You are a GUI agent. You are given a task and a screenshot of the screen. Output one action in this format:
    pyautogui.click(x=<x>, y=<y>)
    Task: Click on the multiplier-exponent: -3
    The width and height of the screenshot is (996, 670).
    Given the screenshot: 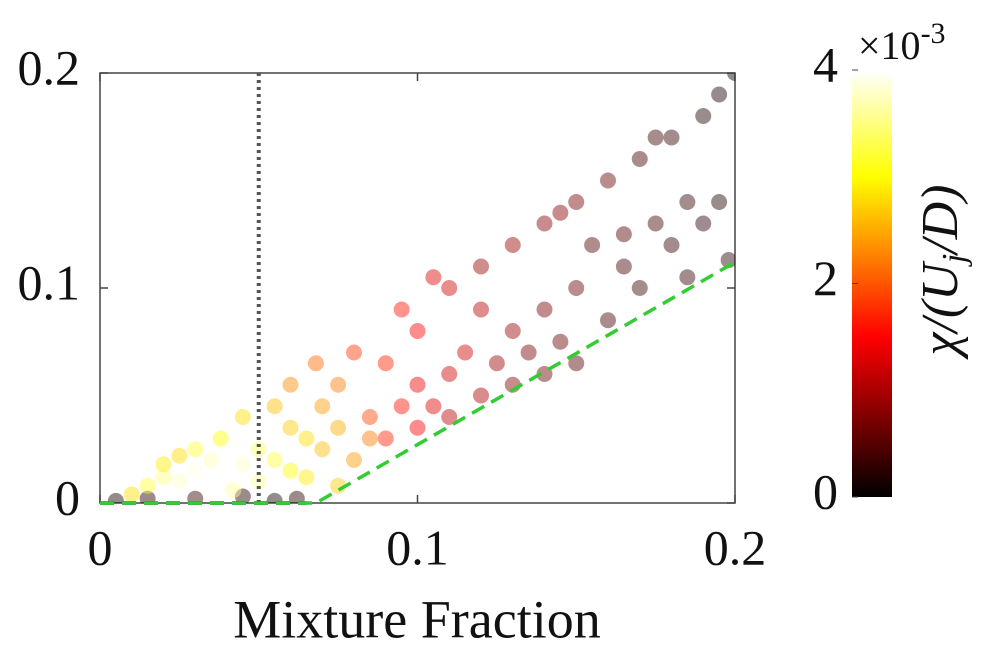 What is the action you would take?
    pyautogui.click(x=933, y=33)
    